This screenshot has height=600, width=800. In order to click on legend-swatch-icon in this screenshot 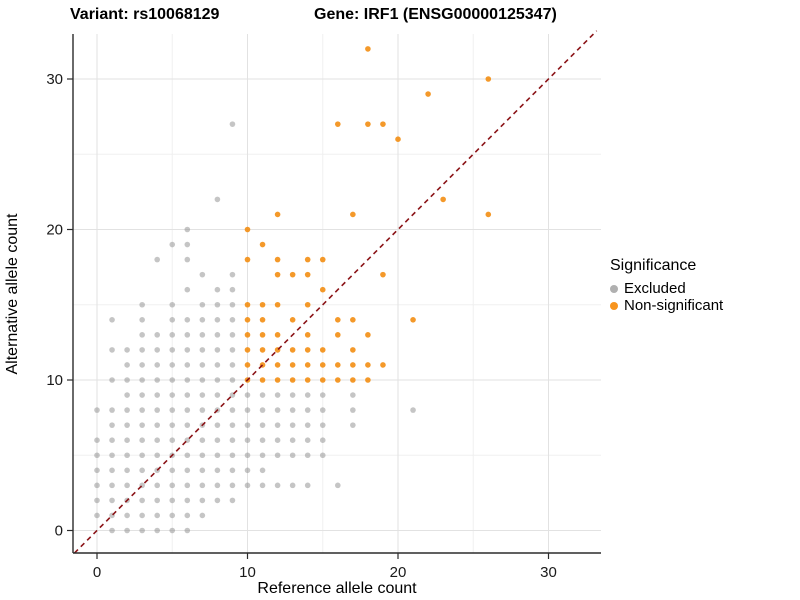, I will do `click(614, 305)`.